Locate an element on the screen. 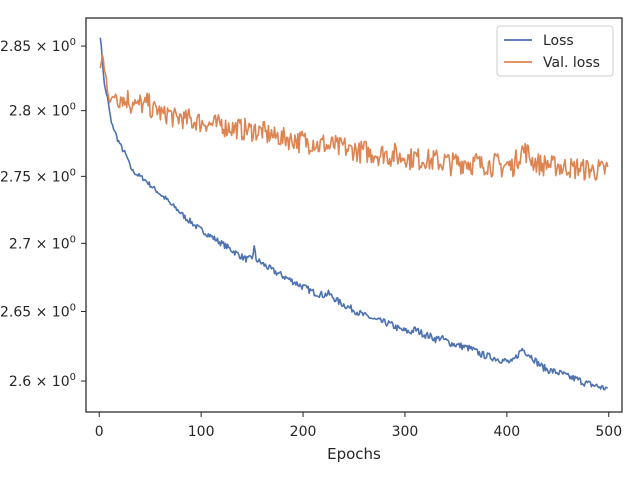 The image size is (640, 480). legend-box is located at coordinates (555, 51).